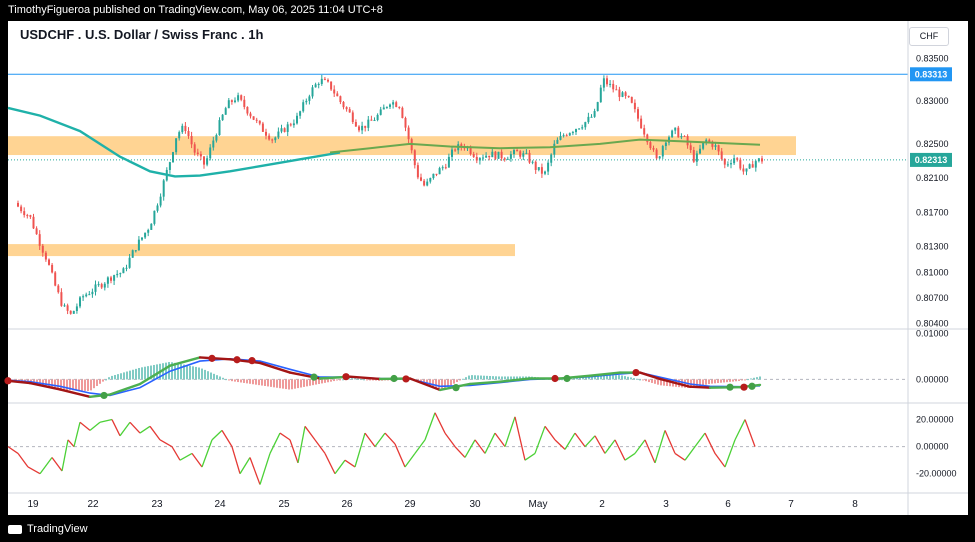 Image resolution: width=975 pixels, height=542 pixels. Describe the element at coordinates (442, 504) in the screenshot. I see `time-axis: 19 22 23 24 25 26 29 30 May 2 3 6 7 8` at that location.